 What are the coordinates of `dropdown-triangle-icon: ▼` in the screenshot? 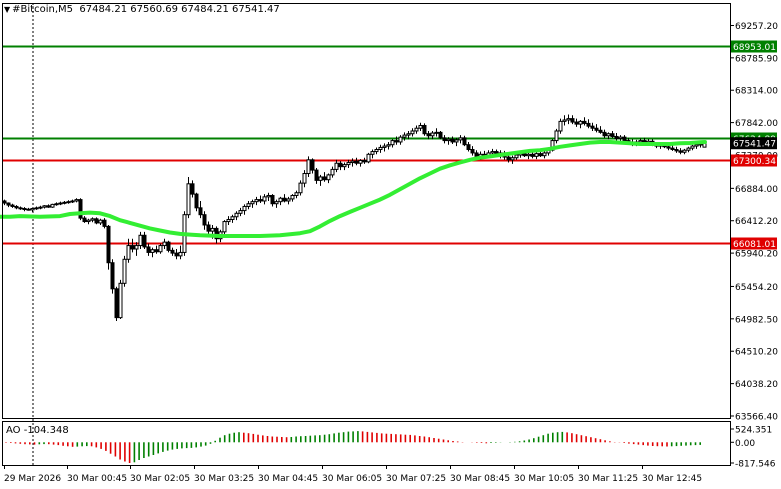 It's located at (7, 9).